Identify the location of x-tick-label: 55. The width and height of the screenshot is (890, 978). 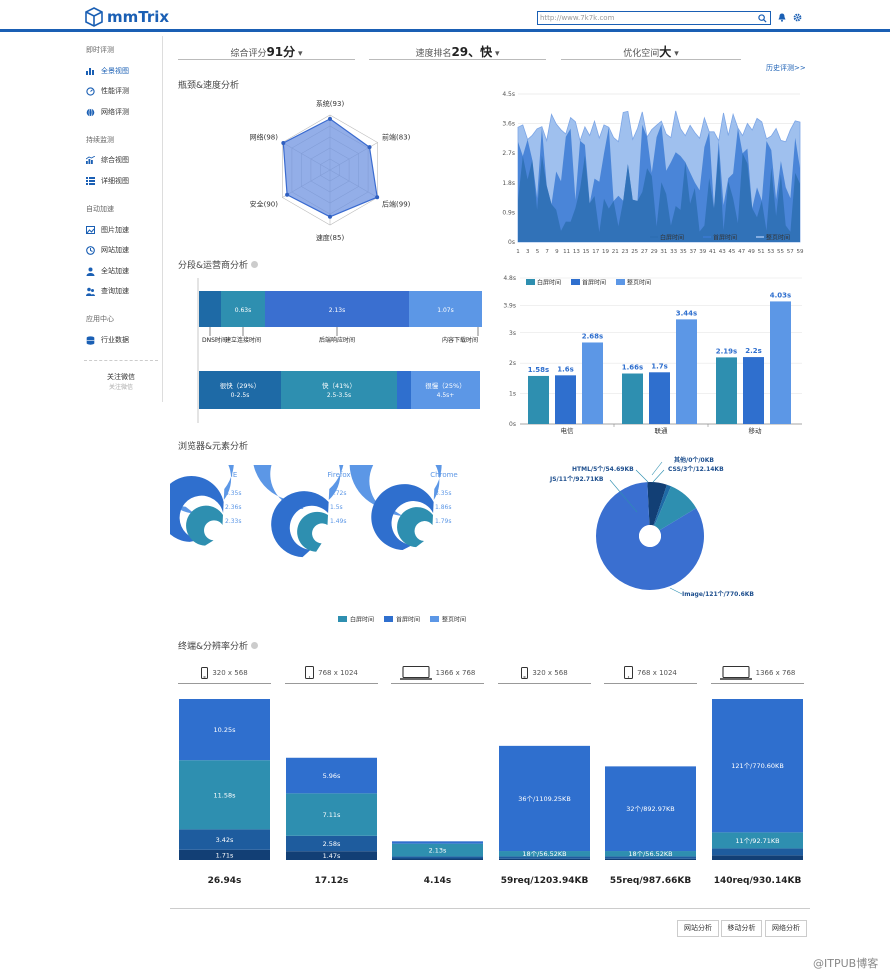
(780, 252).